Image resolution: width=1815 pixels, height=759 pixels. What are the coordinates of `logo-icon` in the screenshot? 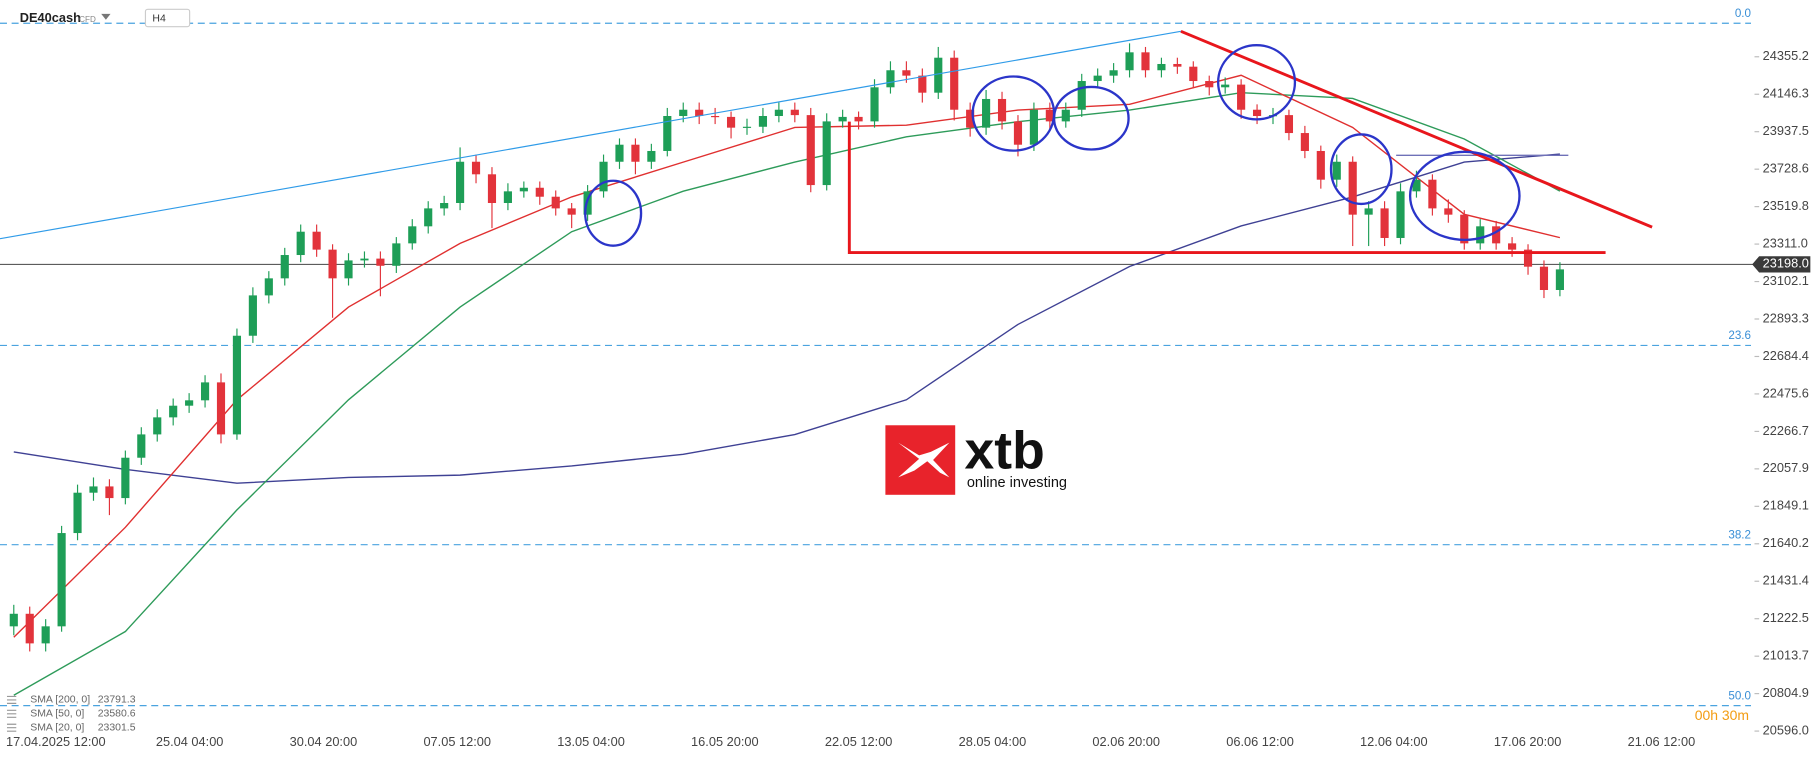 It's located at (924, 460).